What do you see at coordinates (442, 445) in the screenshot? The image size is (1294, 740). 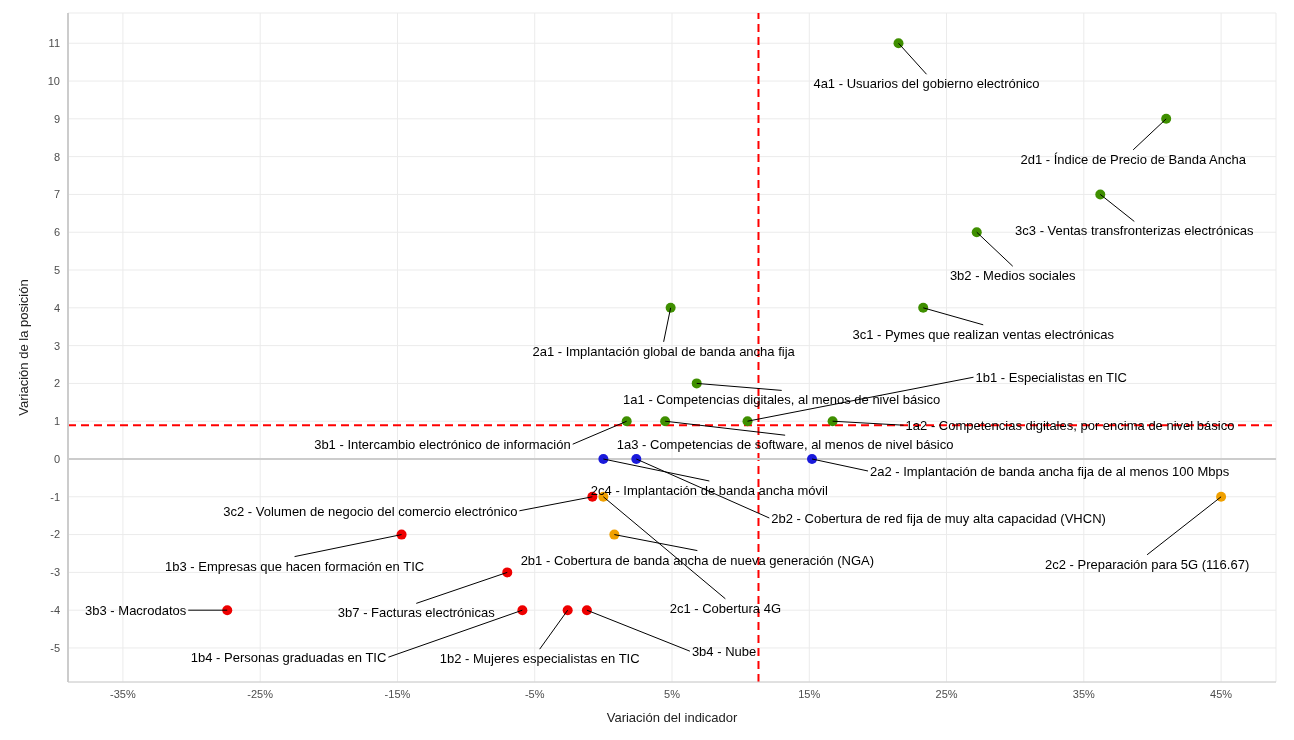 I see `annotation: 3b1 - Intercambio electrónico de información` at bounding box center [442, 445].